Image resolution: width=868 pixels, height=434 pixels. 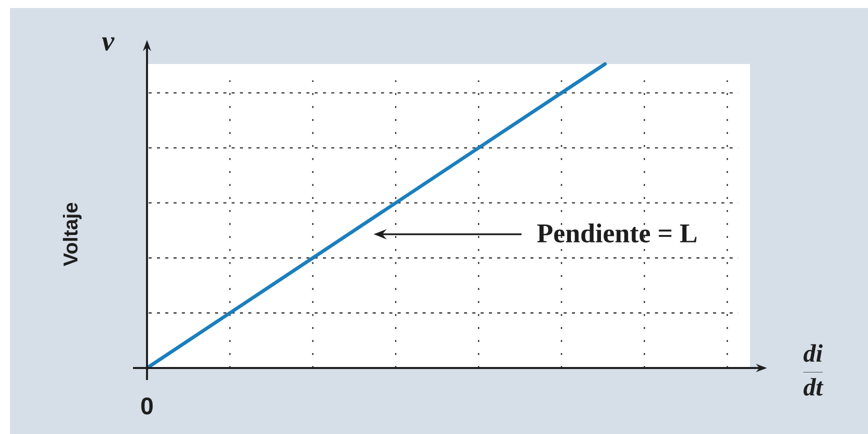 I want to click on y-axis-title: Voltaje, so click(x=72, y=234).